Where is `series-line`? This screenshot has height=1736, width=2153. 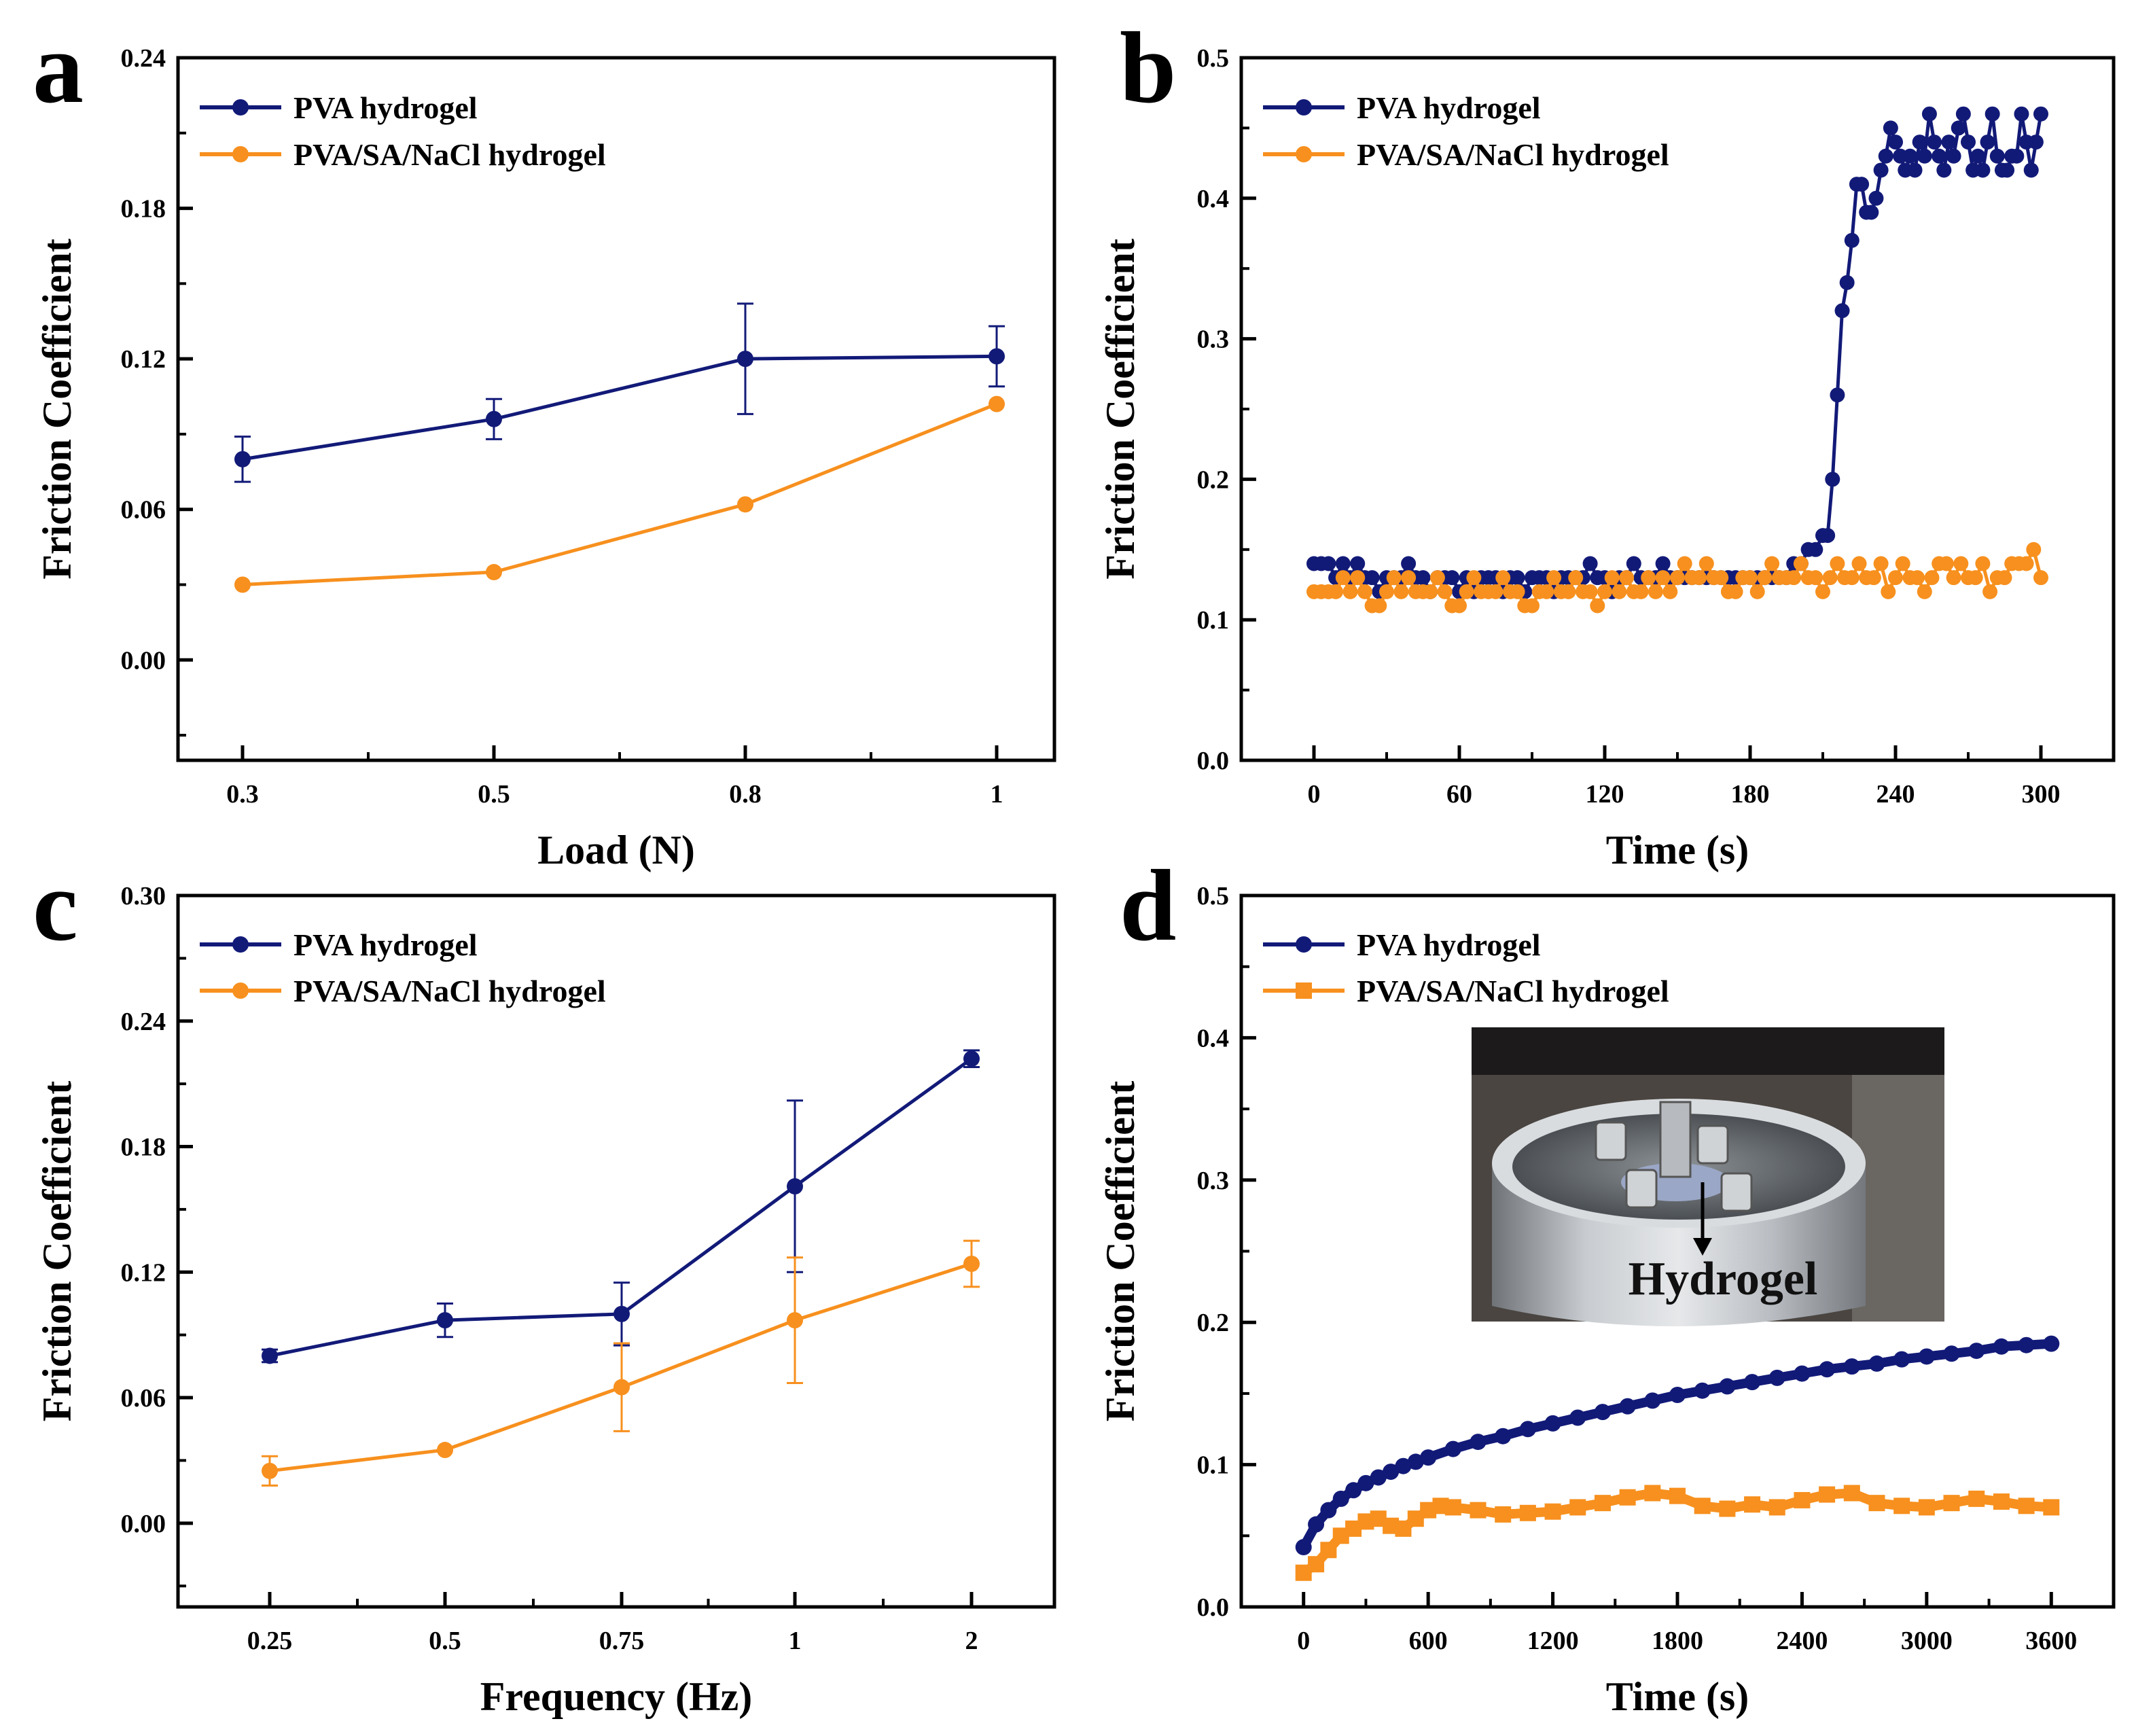
series-line is located at coordinates (1676, 1532).